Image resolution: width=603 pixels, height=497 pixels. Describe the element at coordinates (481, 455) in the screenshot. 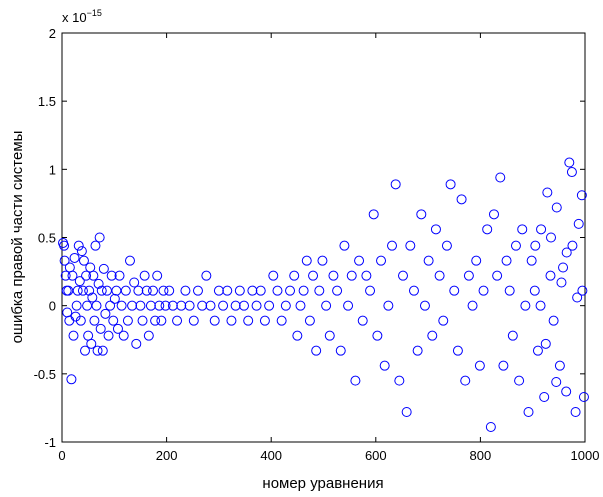

I see `x-tick-label: 800` at that location.